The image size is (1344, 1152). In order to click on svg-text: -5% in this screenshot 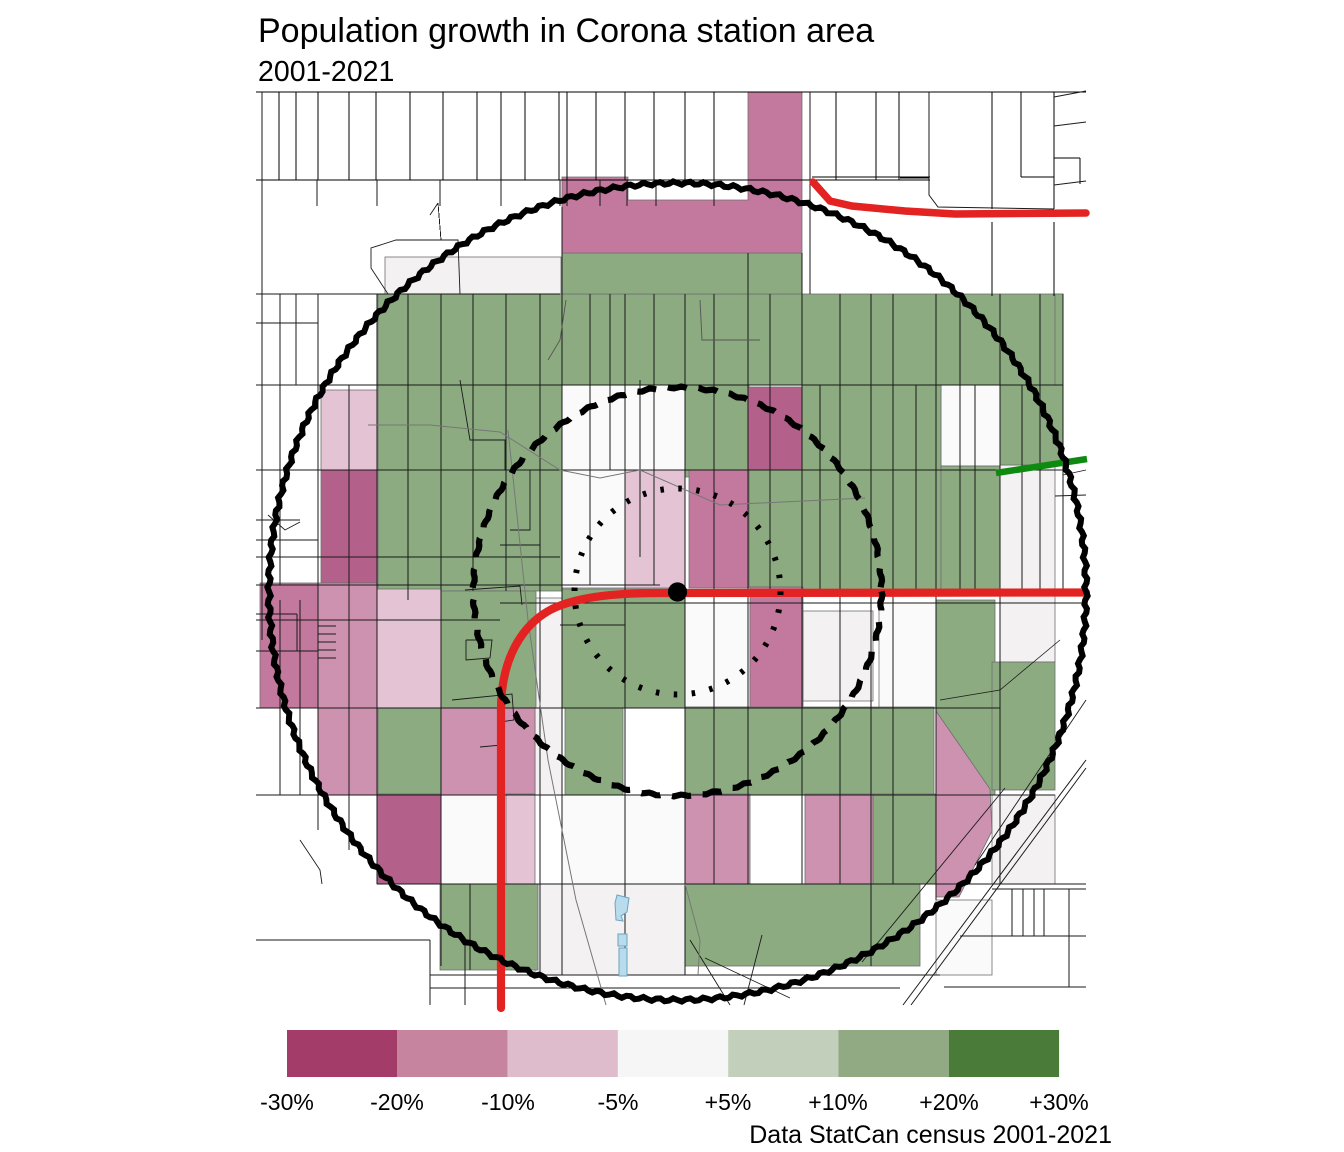, I will do `click(618, 1102)`.